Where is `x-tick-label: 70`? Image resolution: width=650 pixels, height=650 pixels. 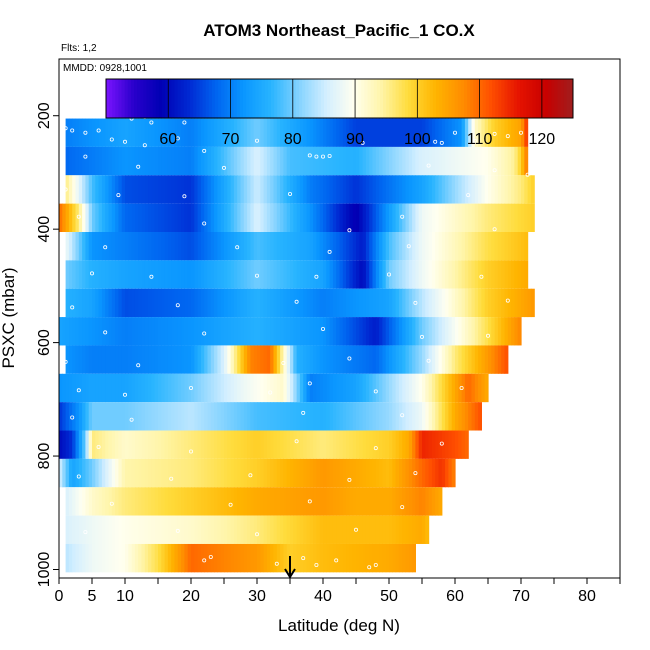 x-tick-label: 70 is located at coordinates (521, 596).